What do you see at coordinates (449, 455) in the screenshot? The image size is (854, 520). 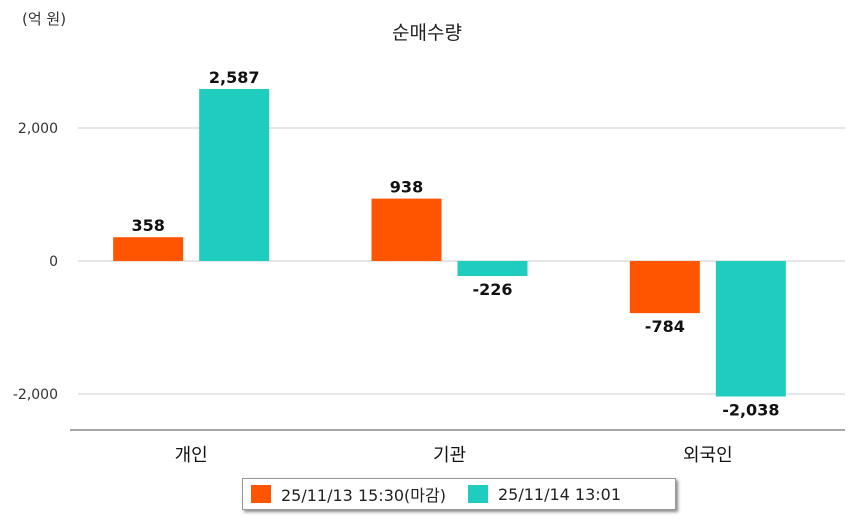 I see `x-tick-label: 기관` at bounding box center [449, 455].